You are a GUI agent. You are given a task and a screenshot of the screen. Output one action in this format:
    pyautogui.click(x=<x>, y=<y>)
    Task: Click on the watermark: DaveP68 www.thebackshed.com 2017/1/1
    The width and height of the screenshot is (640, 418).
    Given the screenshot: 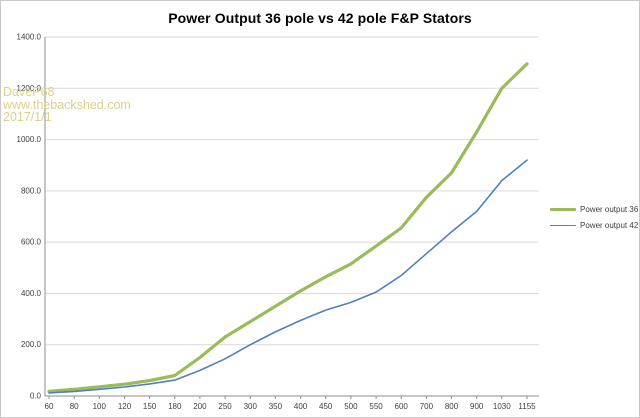 What is the action you would take?
    pyautogui.click(x=67, y=105)
    